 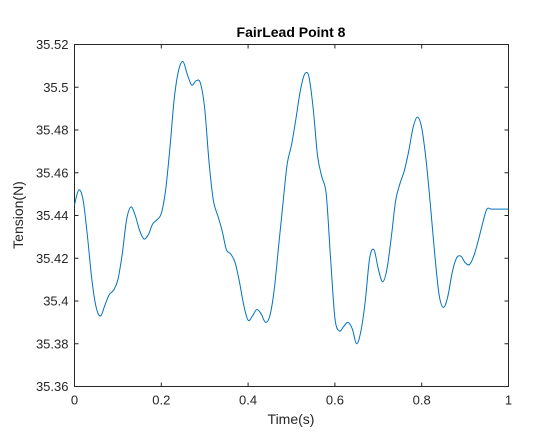 What do you see at coordinates (335, 400) in the screenshot?
I see `x-tick-label: 0.6` at bounding box center [335, 400].